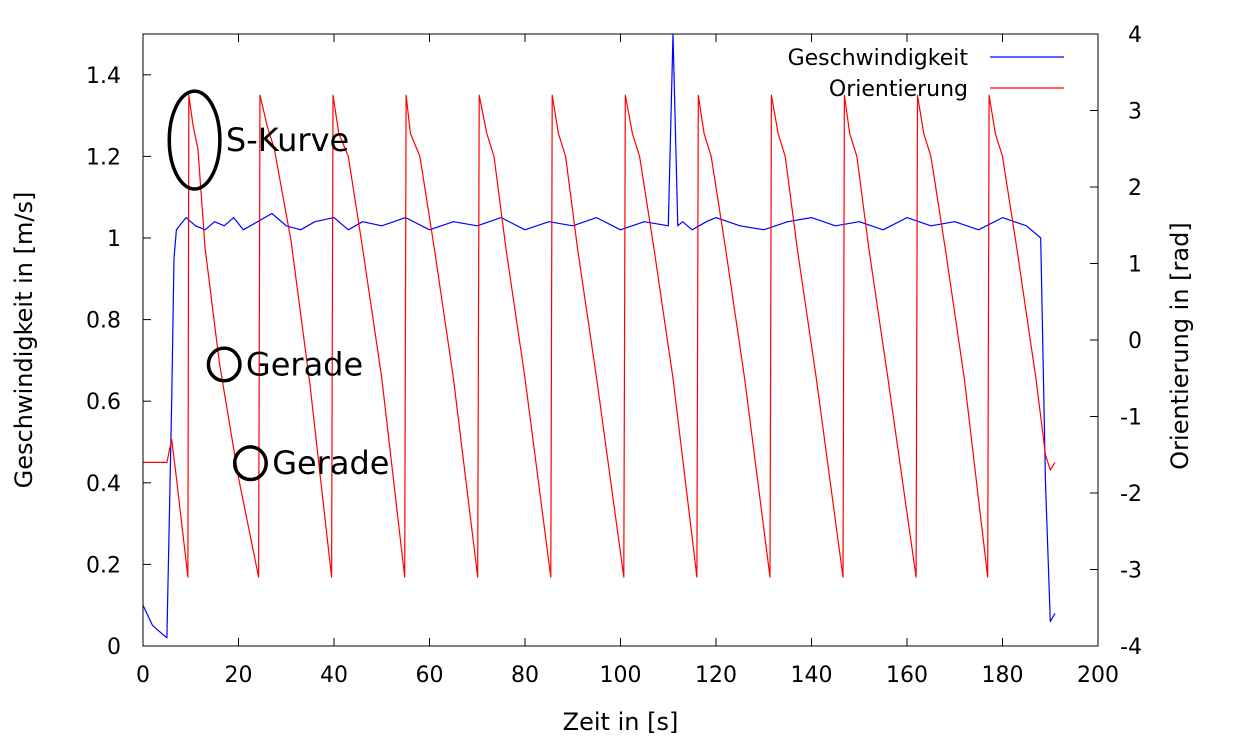  I want to click on annotation-label-1: Gerade, so click(304, 364).